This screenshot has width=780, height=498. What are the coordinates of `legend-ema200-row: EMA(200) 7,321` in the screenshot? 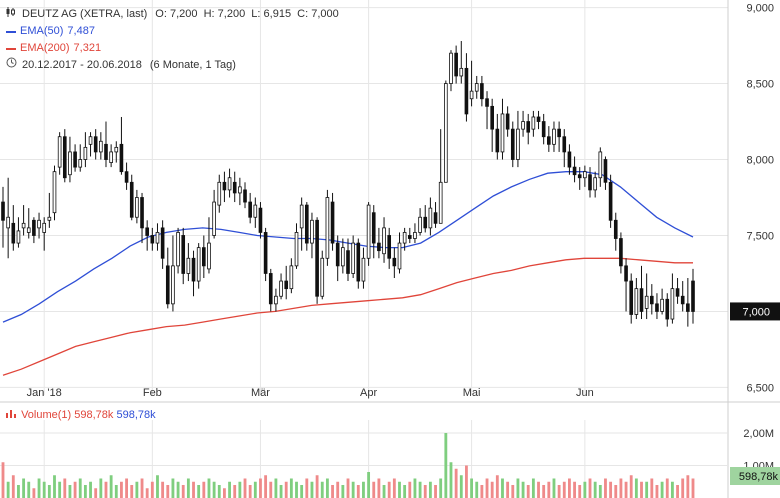 It's located at (172, 48).